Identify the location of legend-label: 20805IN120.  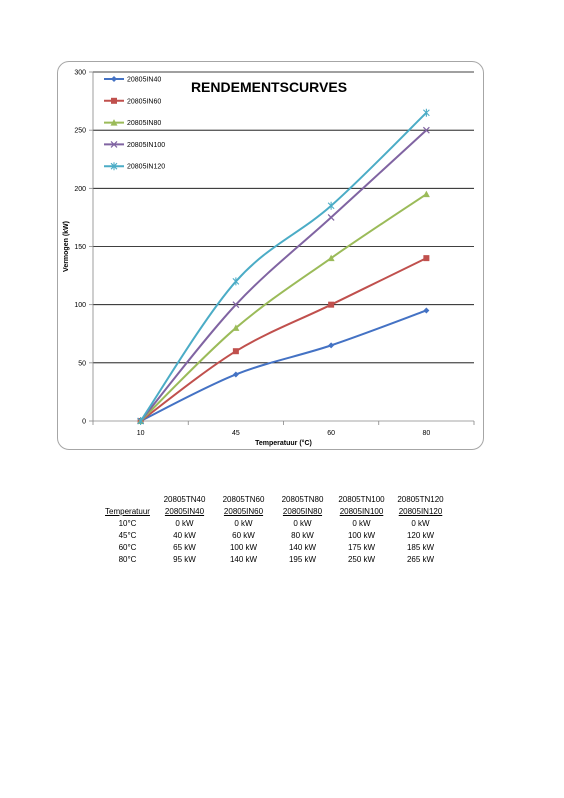
(146, 167).